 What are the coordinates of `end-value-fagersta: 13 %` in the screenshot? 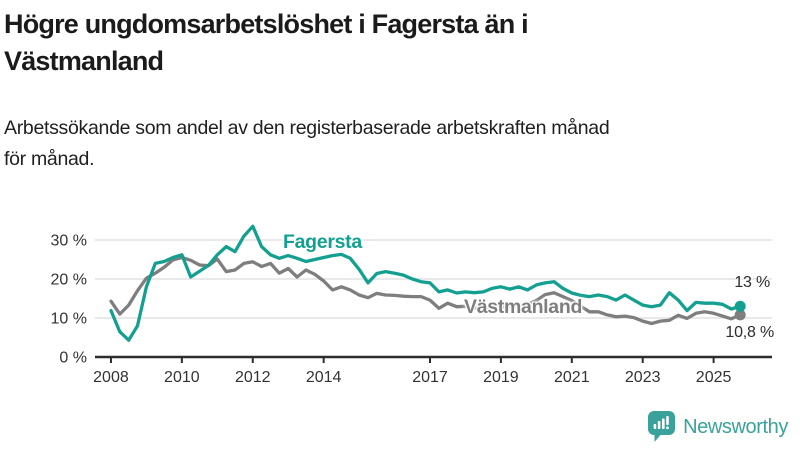 It's located at (752, 282).